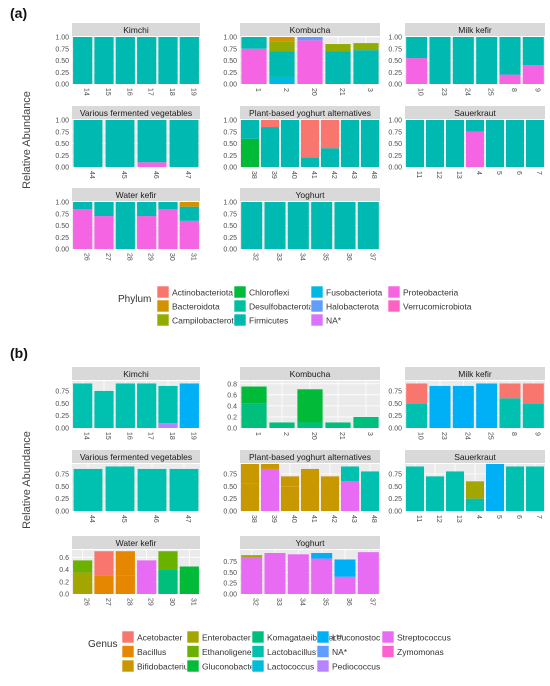 The width and height of the screenshot is (550, 686). Describe the element at coordinates (466, 403) in the screenshot. I see `facet: Milk kefir 0.00 0.25 0.50 0.75 10 23 24 25 8 9` at that location.